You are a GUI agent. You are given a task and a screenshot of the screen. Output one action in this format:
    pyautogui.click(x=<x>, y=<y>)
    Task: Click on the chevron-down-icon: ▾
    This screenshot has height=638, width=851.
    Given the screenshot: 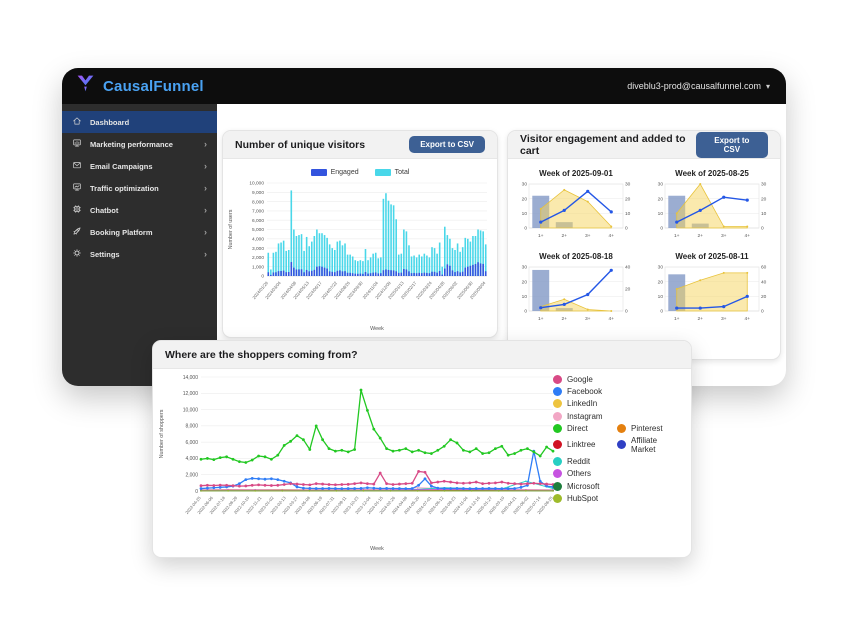 What is the action you would take?
    pyautogui.click(x=767, y=86)
    